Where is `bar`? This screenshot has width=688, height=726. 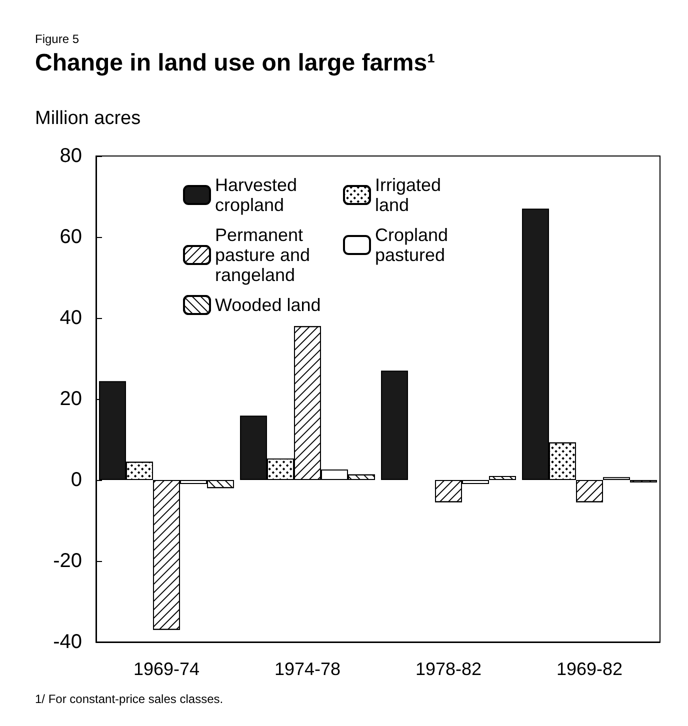
bar is located at coordinates (394, 425).